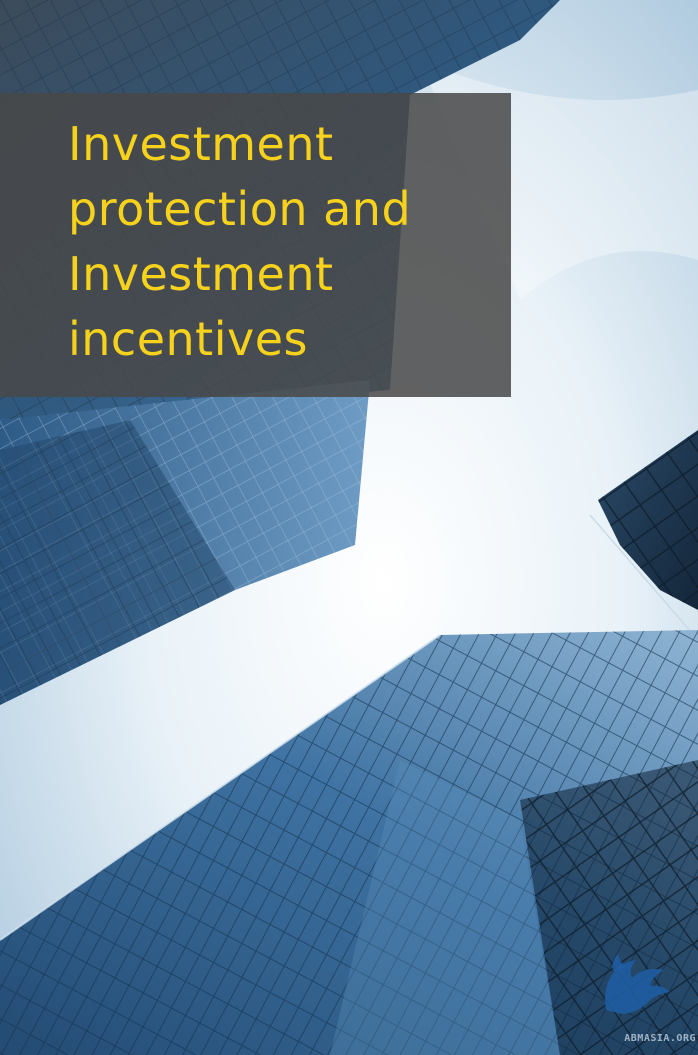 The width and height of the screenshot is (698, 1055). Describe the element at coordinates (188, 339) in the screenshot. I see `title-line-4: incentives` at that location.